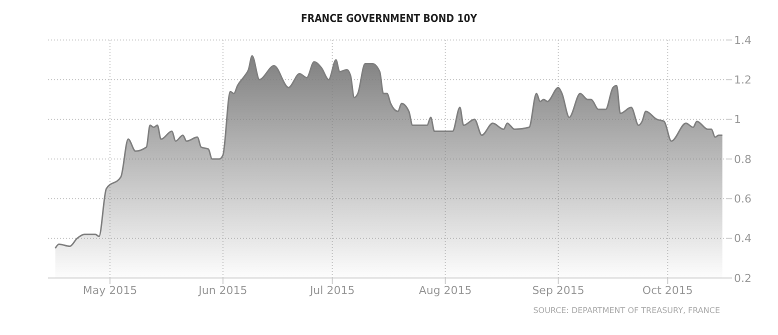 The height and width of the screenshot is (335, 778). Describe the element at coordinates (626, 310) in the screenshot. I see `source-note: SOURCE: DEPARTMENT OF TREASURY, FRANCE` at that location.